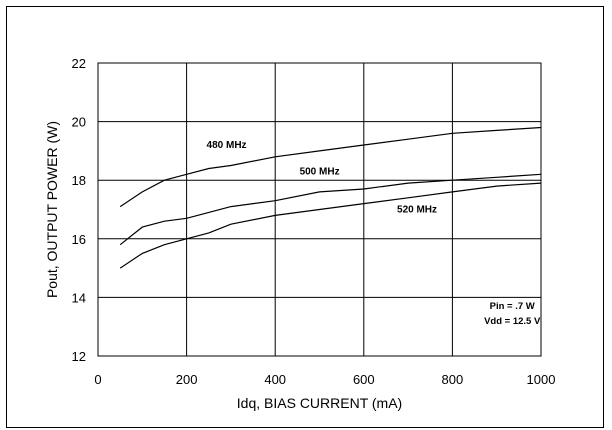 The image size is (612, 430). I want to click on series-label-480-mhz: 480 MHz, so click(227, 145).